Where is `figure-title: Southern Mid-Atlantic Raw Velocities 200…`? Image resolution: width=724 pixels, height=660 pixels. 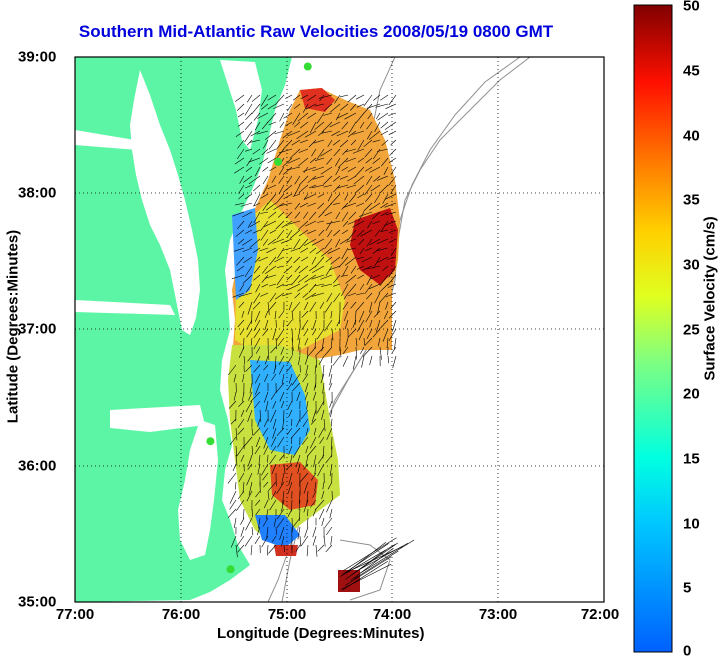 figure-title: Southern Mid-Atlantic Raw Velocities 200… is located at coordinates (316, 32).